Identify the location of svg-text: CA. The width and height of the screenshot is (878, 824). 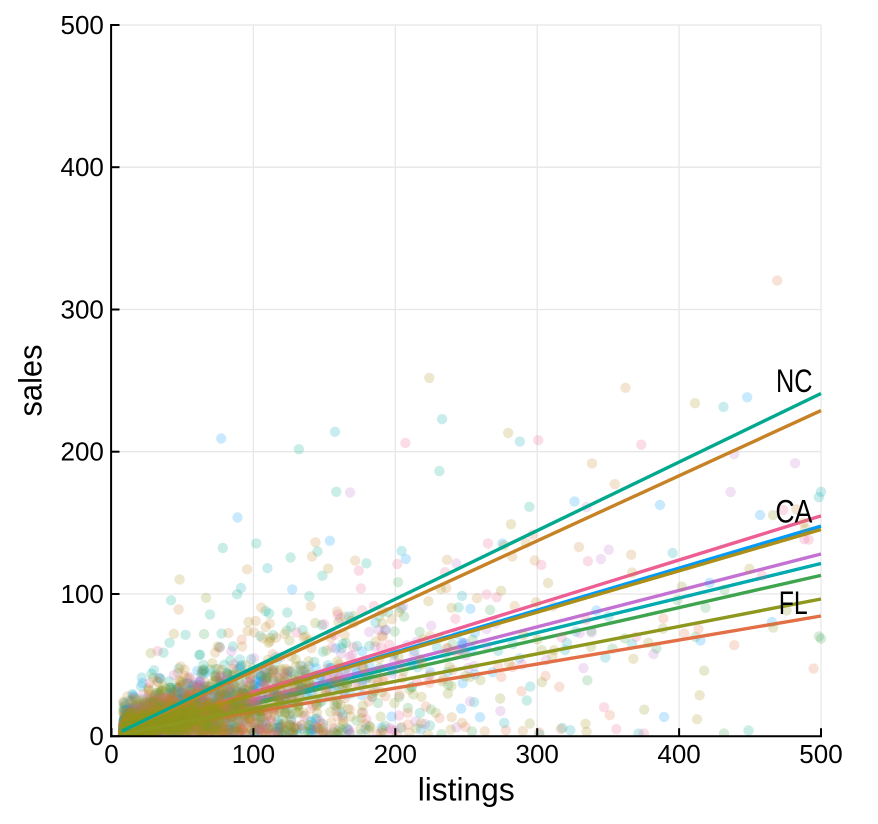
(794, 512).